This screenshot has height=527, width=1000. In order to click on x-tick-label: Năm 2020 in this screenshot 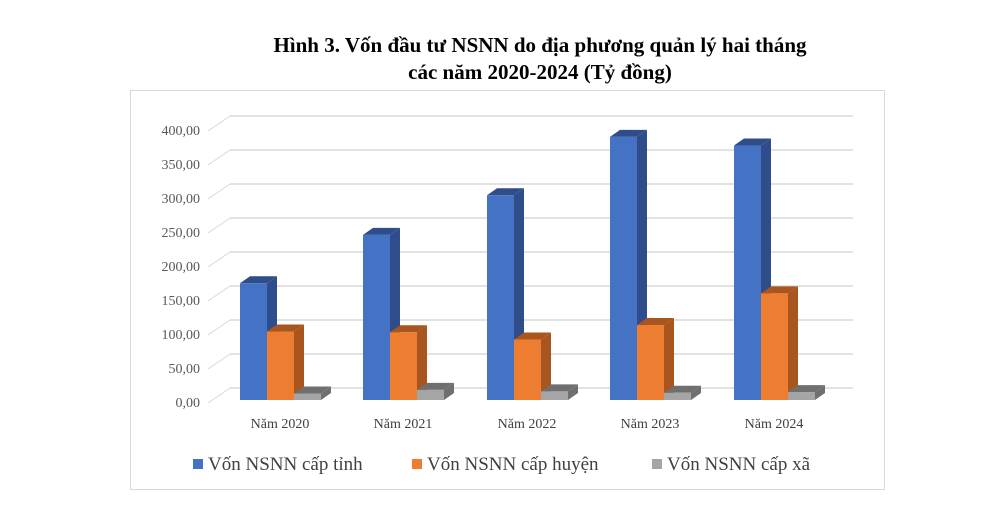, I will do `click(280, 424)`.